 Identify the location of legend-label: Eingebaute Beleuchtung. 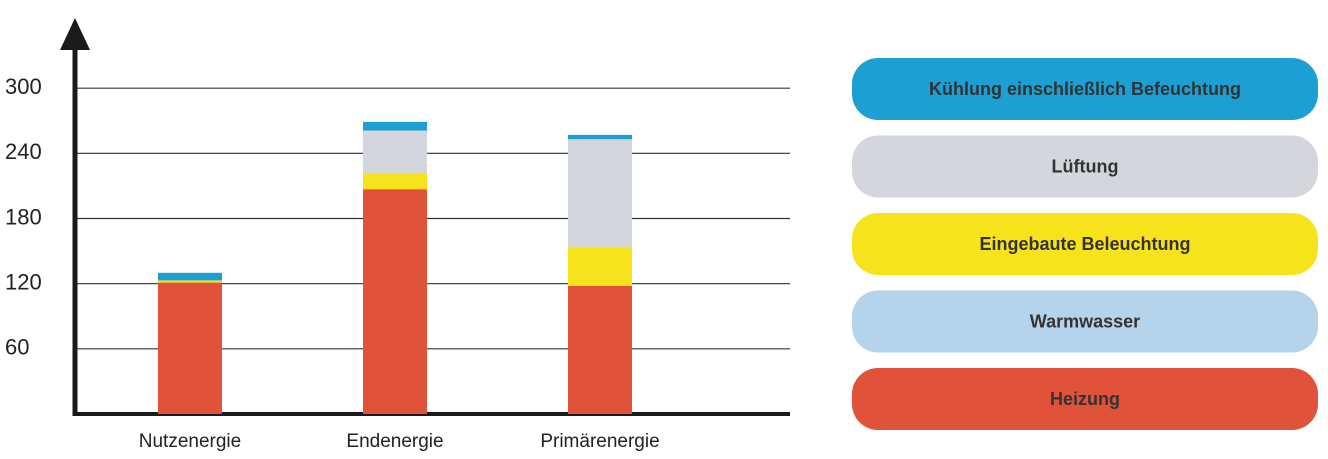
(1084, 244).